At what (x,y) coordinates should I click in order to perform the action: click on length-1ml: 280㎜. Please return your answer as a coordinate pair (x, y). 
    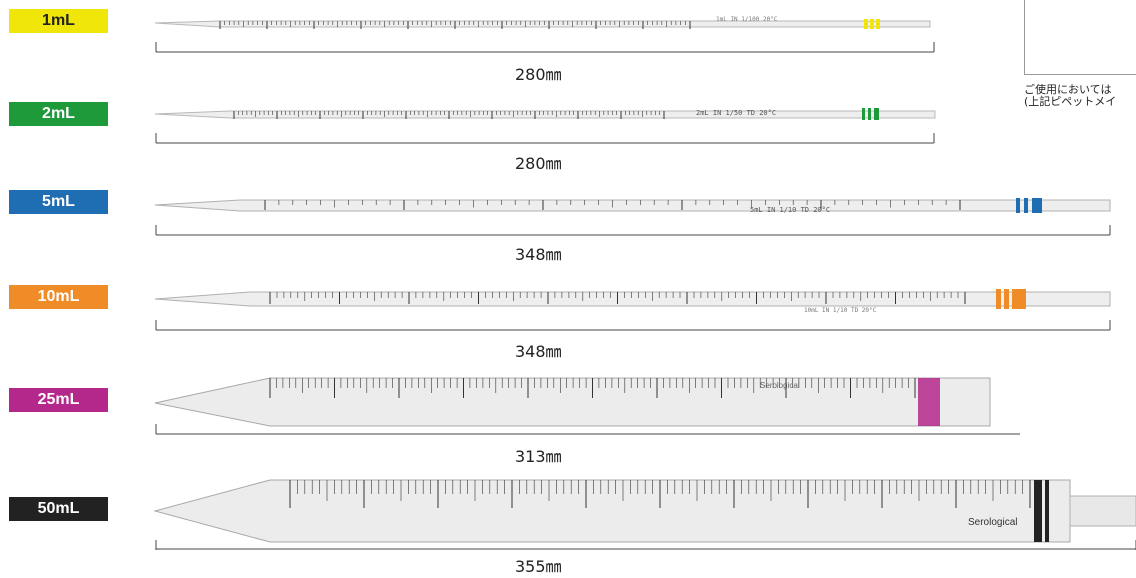
    Looking at the image, I should click on (538, 74).